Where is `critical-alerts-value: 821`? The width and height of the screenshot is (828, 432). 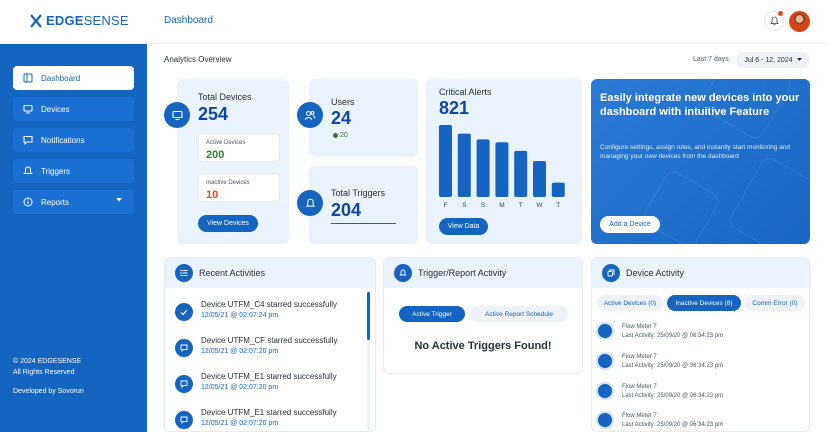 critical-alerts-value: 821 is located at coordinates (454, 108).